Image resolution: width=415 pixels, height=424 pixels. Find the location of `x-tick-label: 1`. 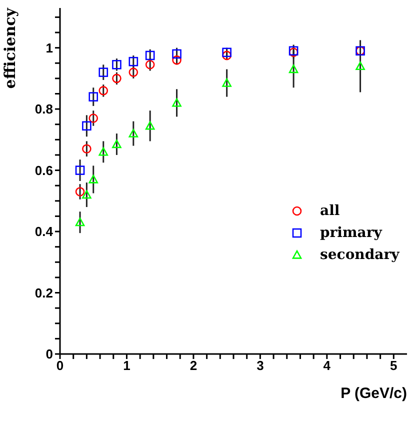

x-tick-label: 1 is located at coordinates (126, 366).